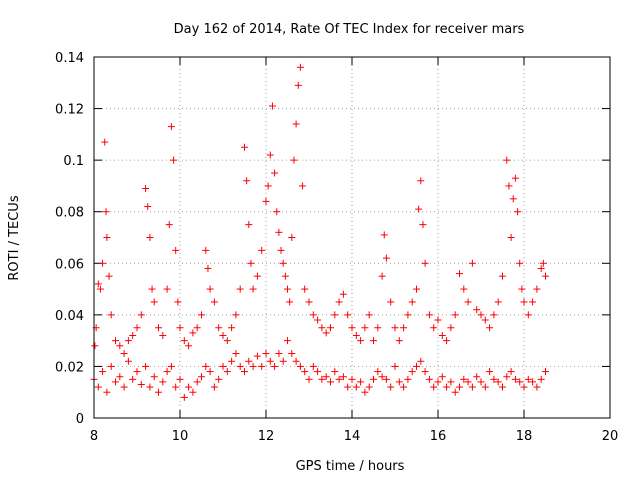 The height and width of the screenshot is (480, 640). What do you see at coordinates (69, 110) in the screenshot?
I see `y-tick-label: 0.12` at bounding box center [69, 110].